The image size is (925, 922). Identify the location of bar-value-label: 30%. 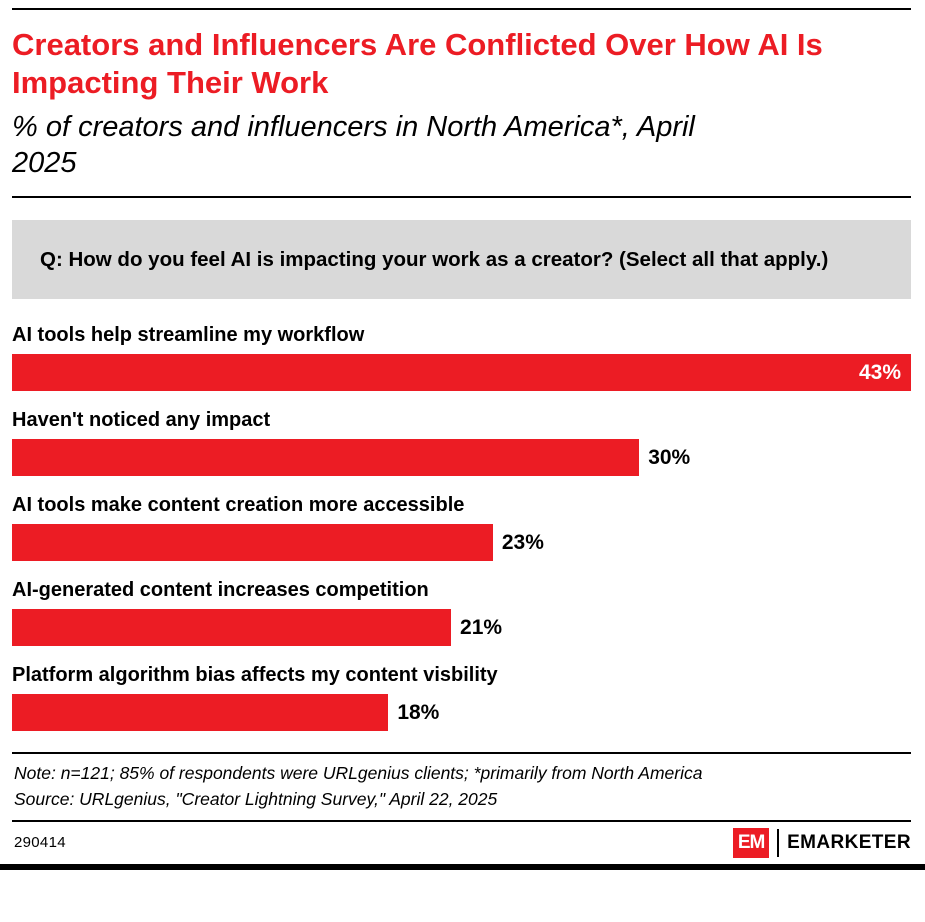
(669, 457).